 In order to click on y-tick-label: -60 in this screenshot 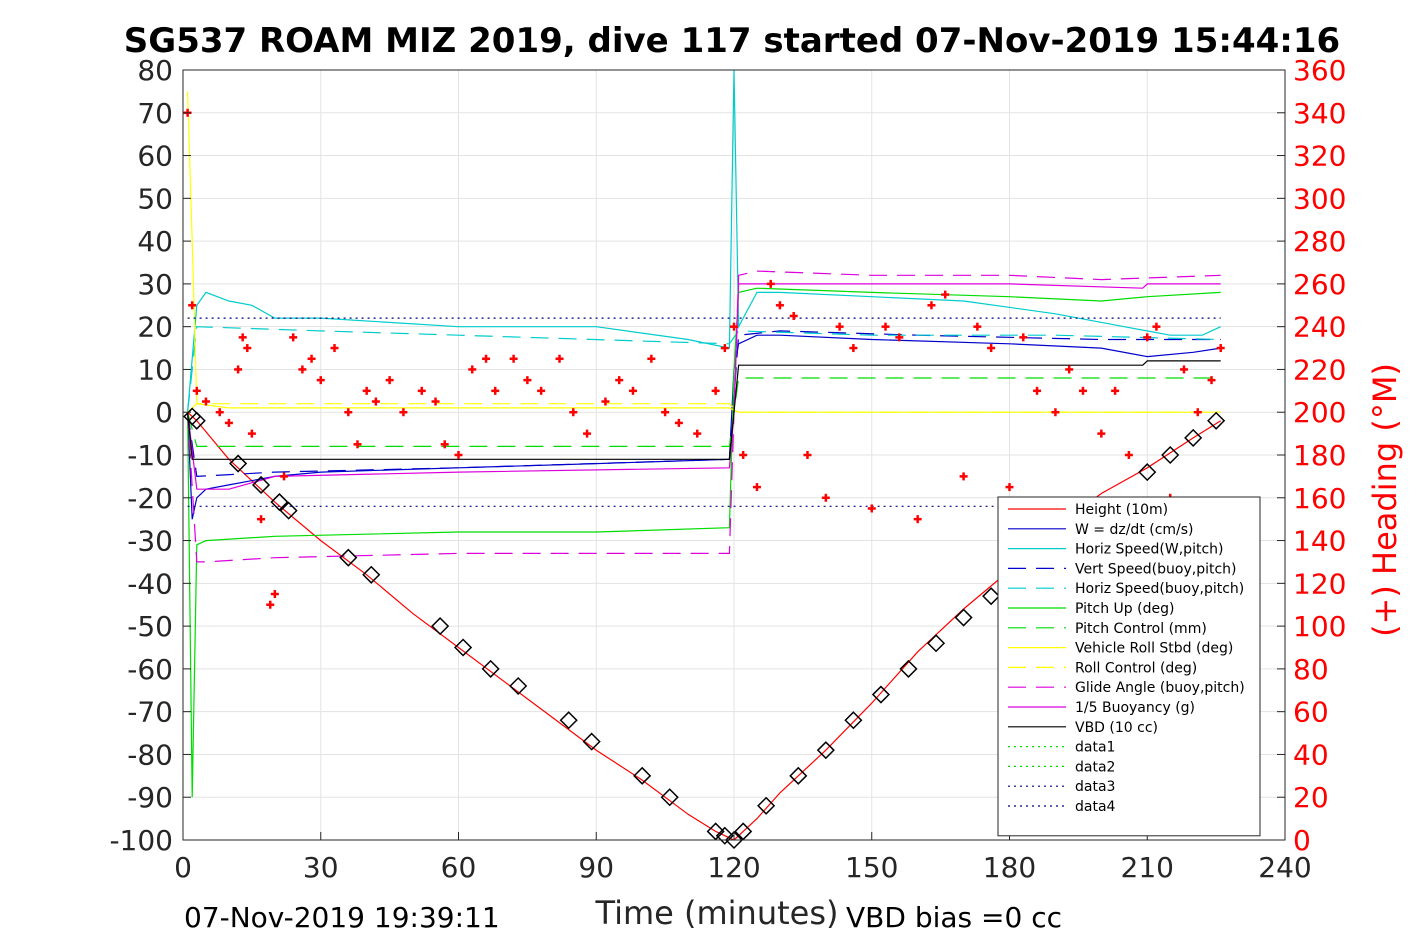, I will do `click(150, 669)`.